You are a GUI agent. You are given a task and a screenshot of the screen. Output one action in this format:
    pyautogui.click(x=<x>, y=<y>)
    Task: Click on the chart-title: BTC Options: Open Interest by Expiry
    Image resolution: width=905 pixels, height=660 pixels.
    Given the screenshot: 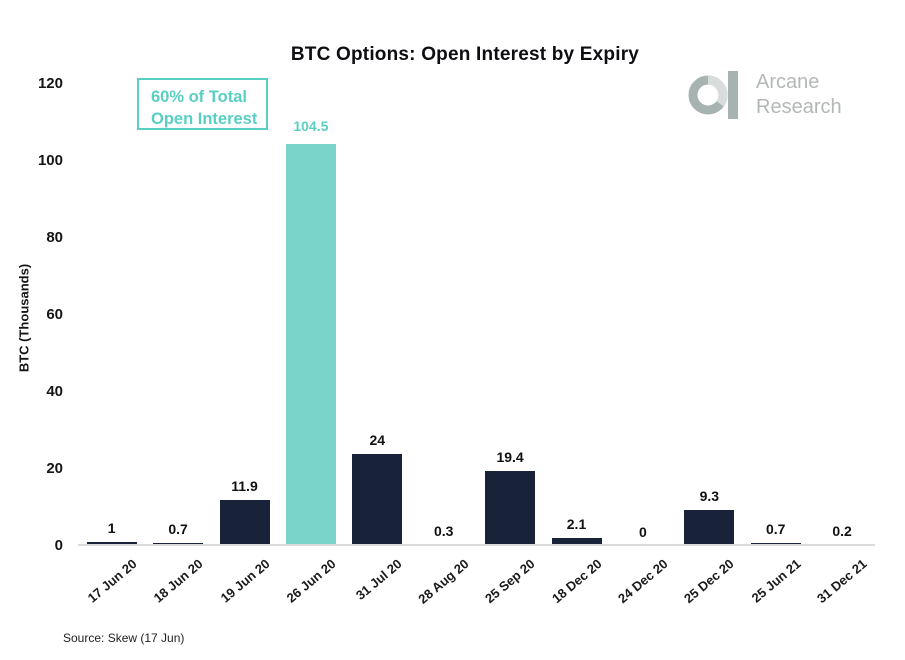 What is the action you would take?
    pyautogui.click(x=465, y=54)
    